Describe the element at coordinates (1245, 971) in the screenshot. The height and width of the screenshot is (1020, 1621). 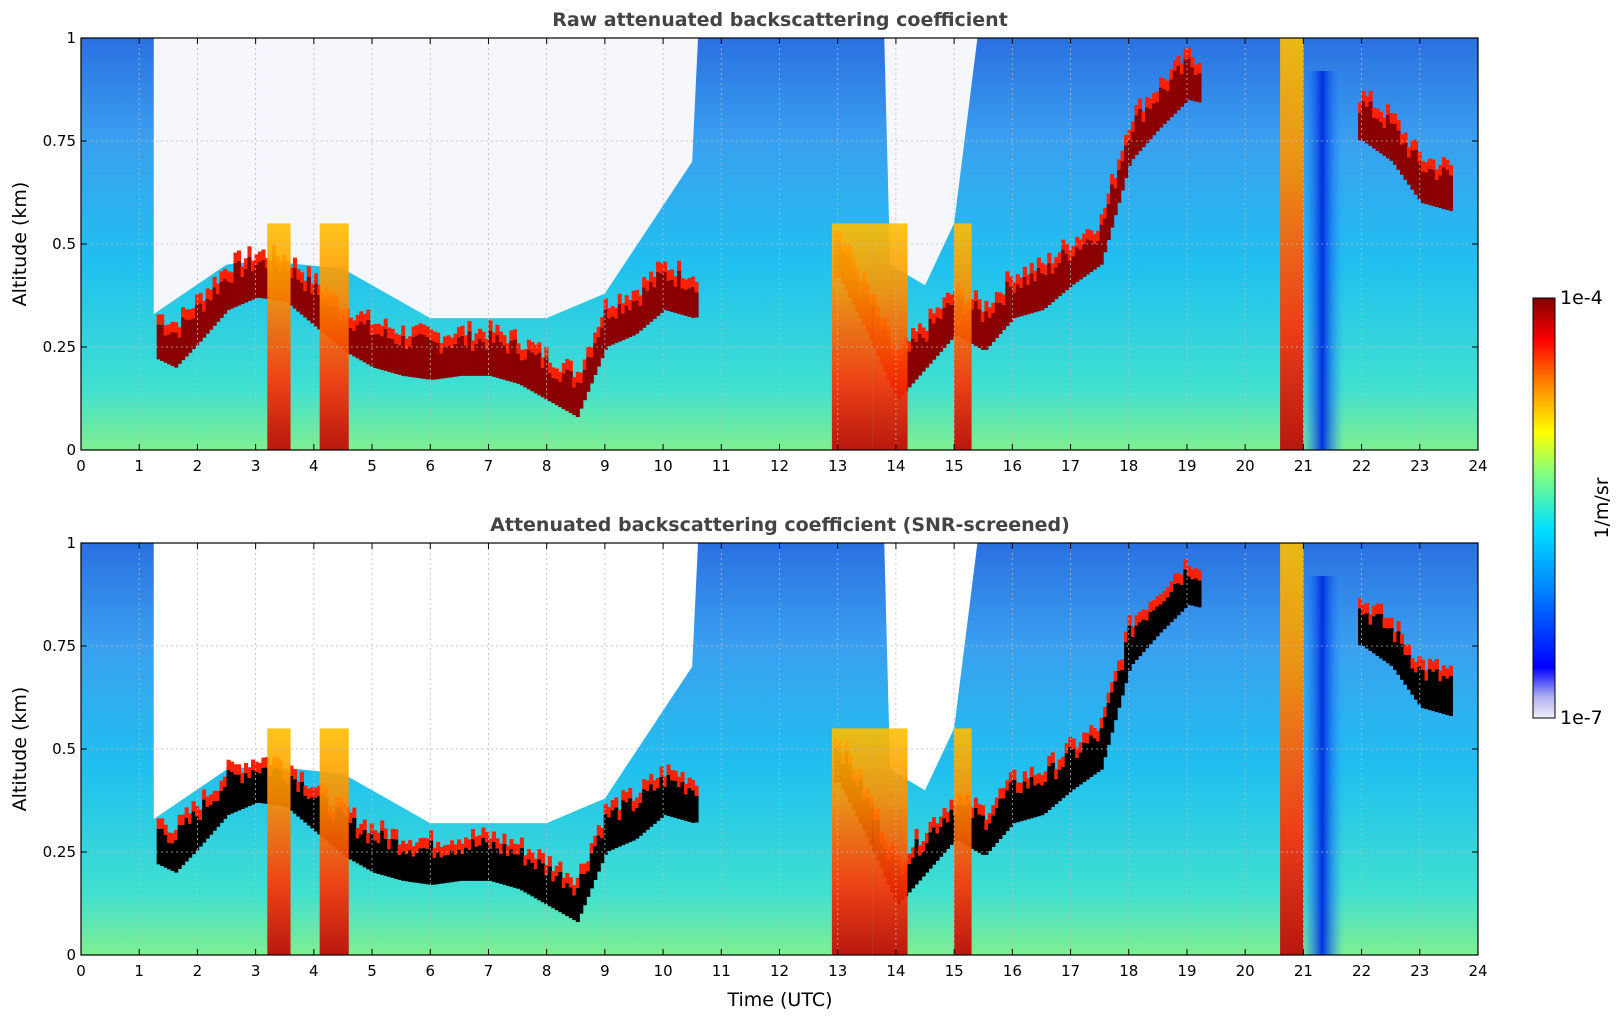
I see `x-tick-label: 20` at that location.